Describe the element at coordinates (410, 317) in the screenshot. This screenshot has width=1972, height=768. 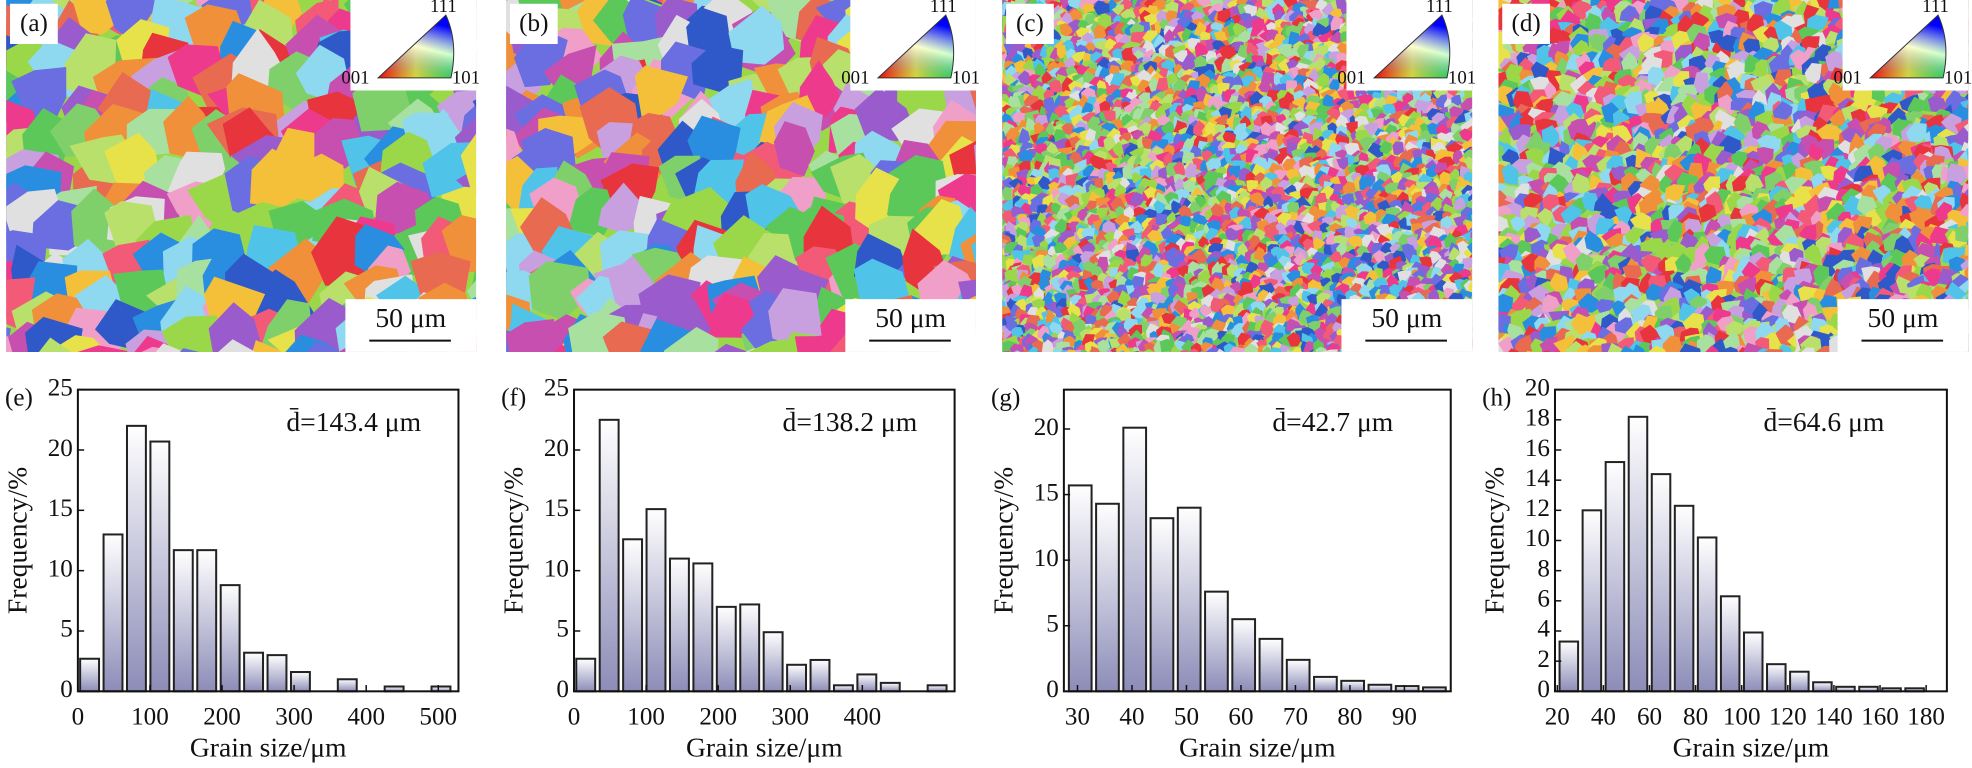
I see `scale-label: 50 μm` at that location.